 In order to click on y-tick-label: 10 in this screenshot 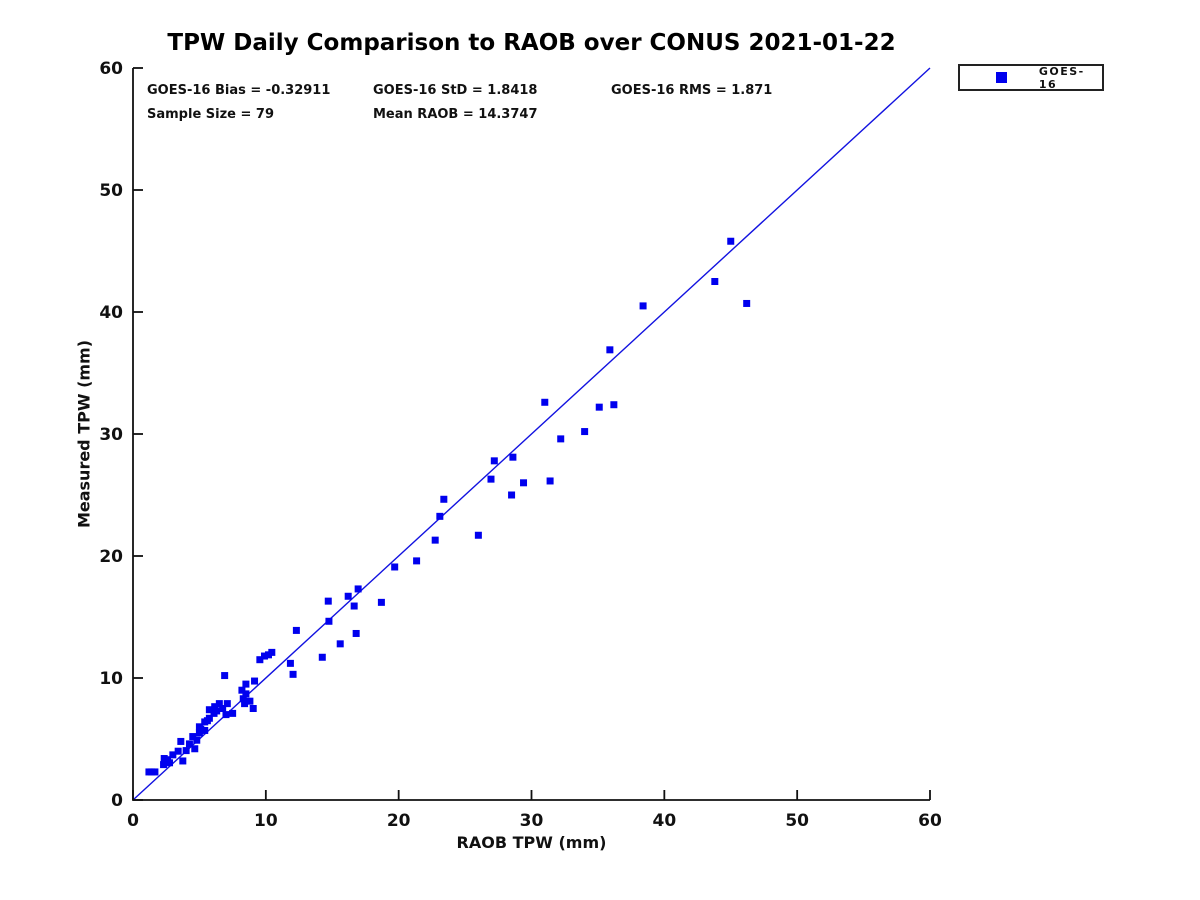, I will do `click(111, 679)`.